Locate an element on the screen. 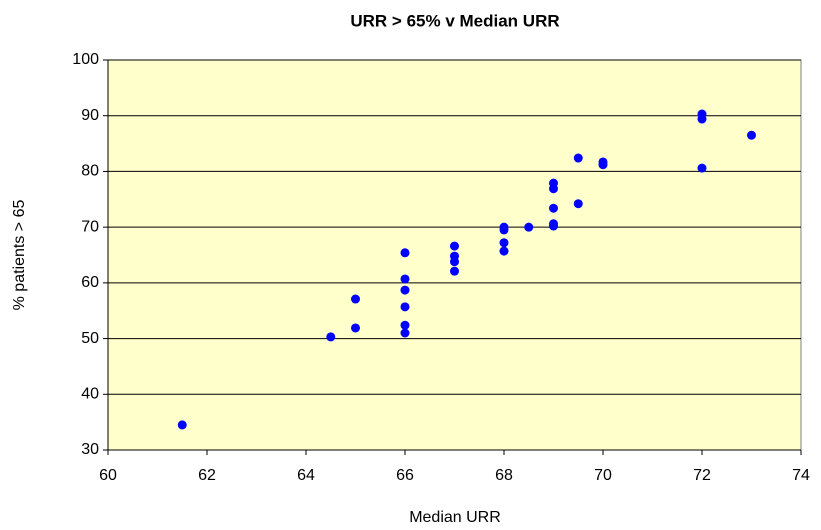 This screenshot has width=821, height=530. x-tick-label: 74 is located at coordinates (801, 475).